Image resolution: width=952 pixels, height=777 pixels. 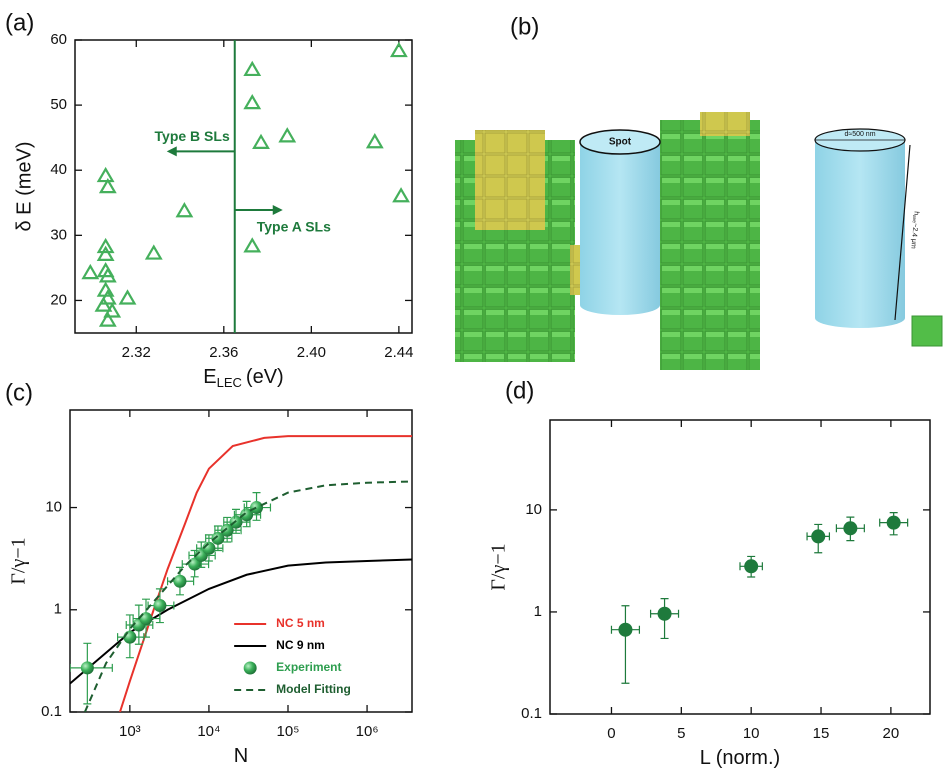 What do you see at coordinates (914, 236) in the screenshot?
I see `height-value: ~2.4 μm` at bounding box center [914, 236].